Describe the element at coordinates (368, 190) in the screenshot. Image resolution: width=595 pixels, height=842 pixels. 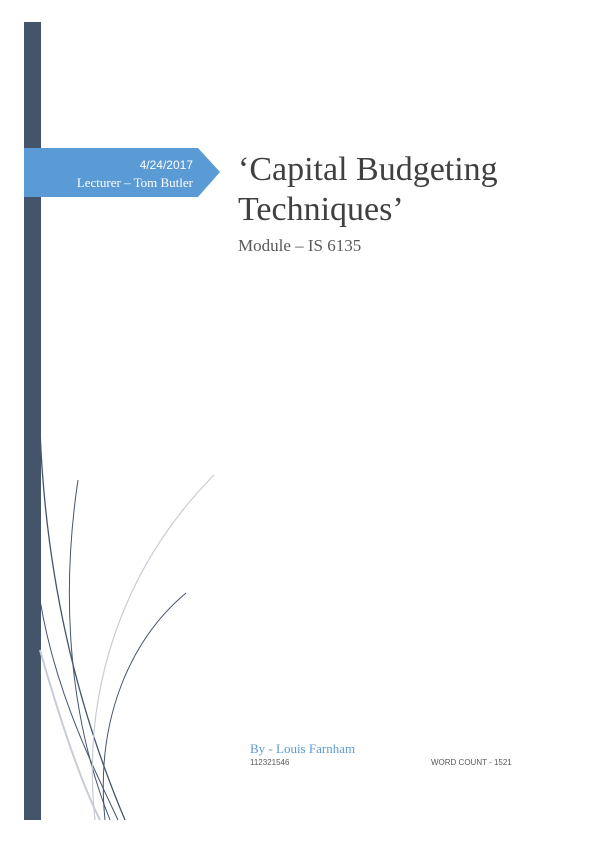
I see `title: ‘Capital Budgeting Techniques’` at that location.